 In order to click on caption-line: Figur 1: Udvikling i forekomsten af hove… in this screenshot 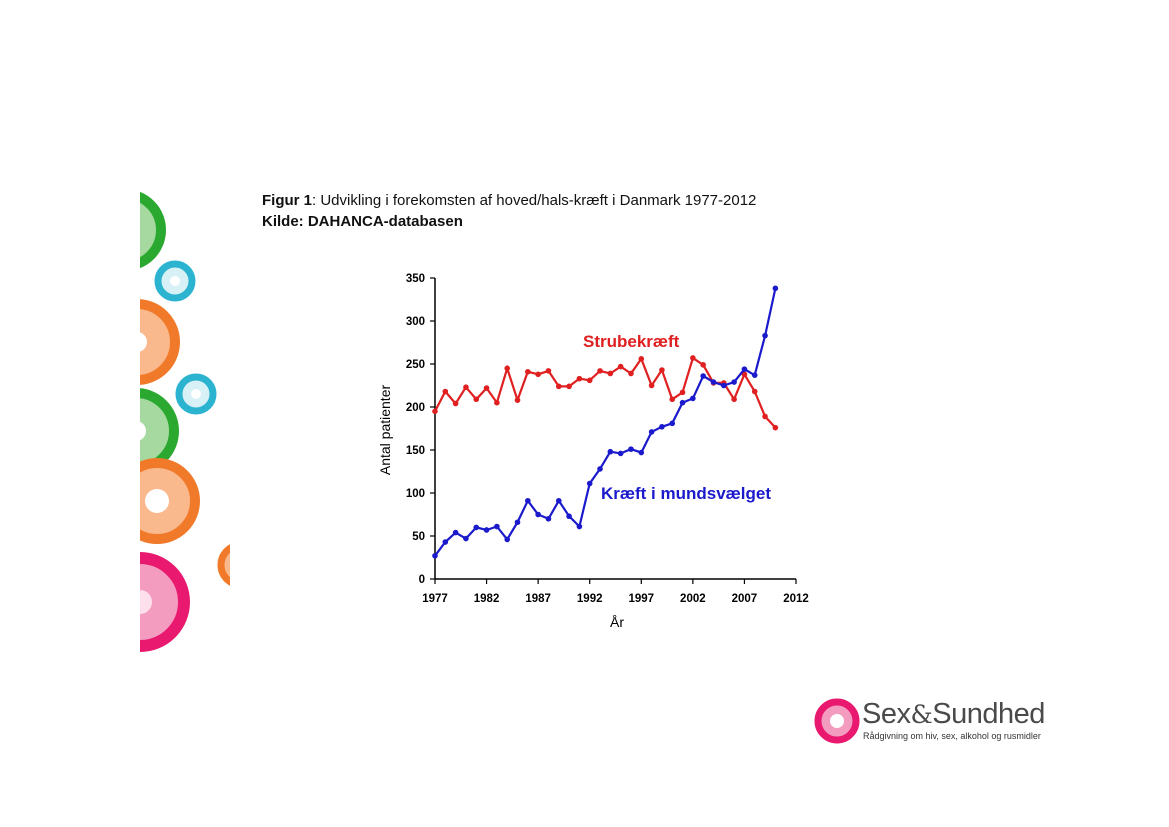, I will do `click(509, 200)`.